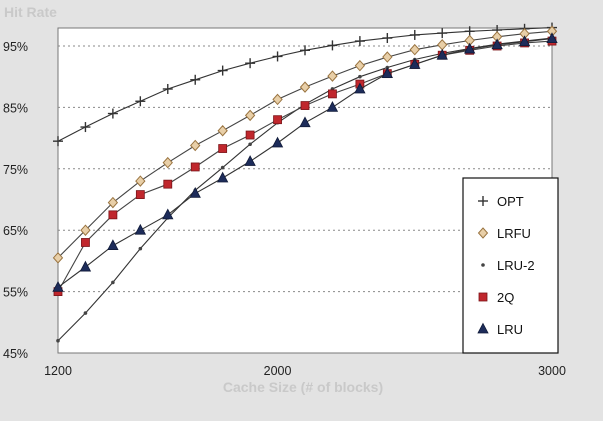  Describe the element at coordinates (15, 108) in the screenshot. I see `y-tick-label: 85%` at that location.